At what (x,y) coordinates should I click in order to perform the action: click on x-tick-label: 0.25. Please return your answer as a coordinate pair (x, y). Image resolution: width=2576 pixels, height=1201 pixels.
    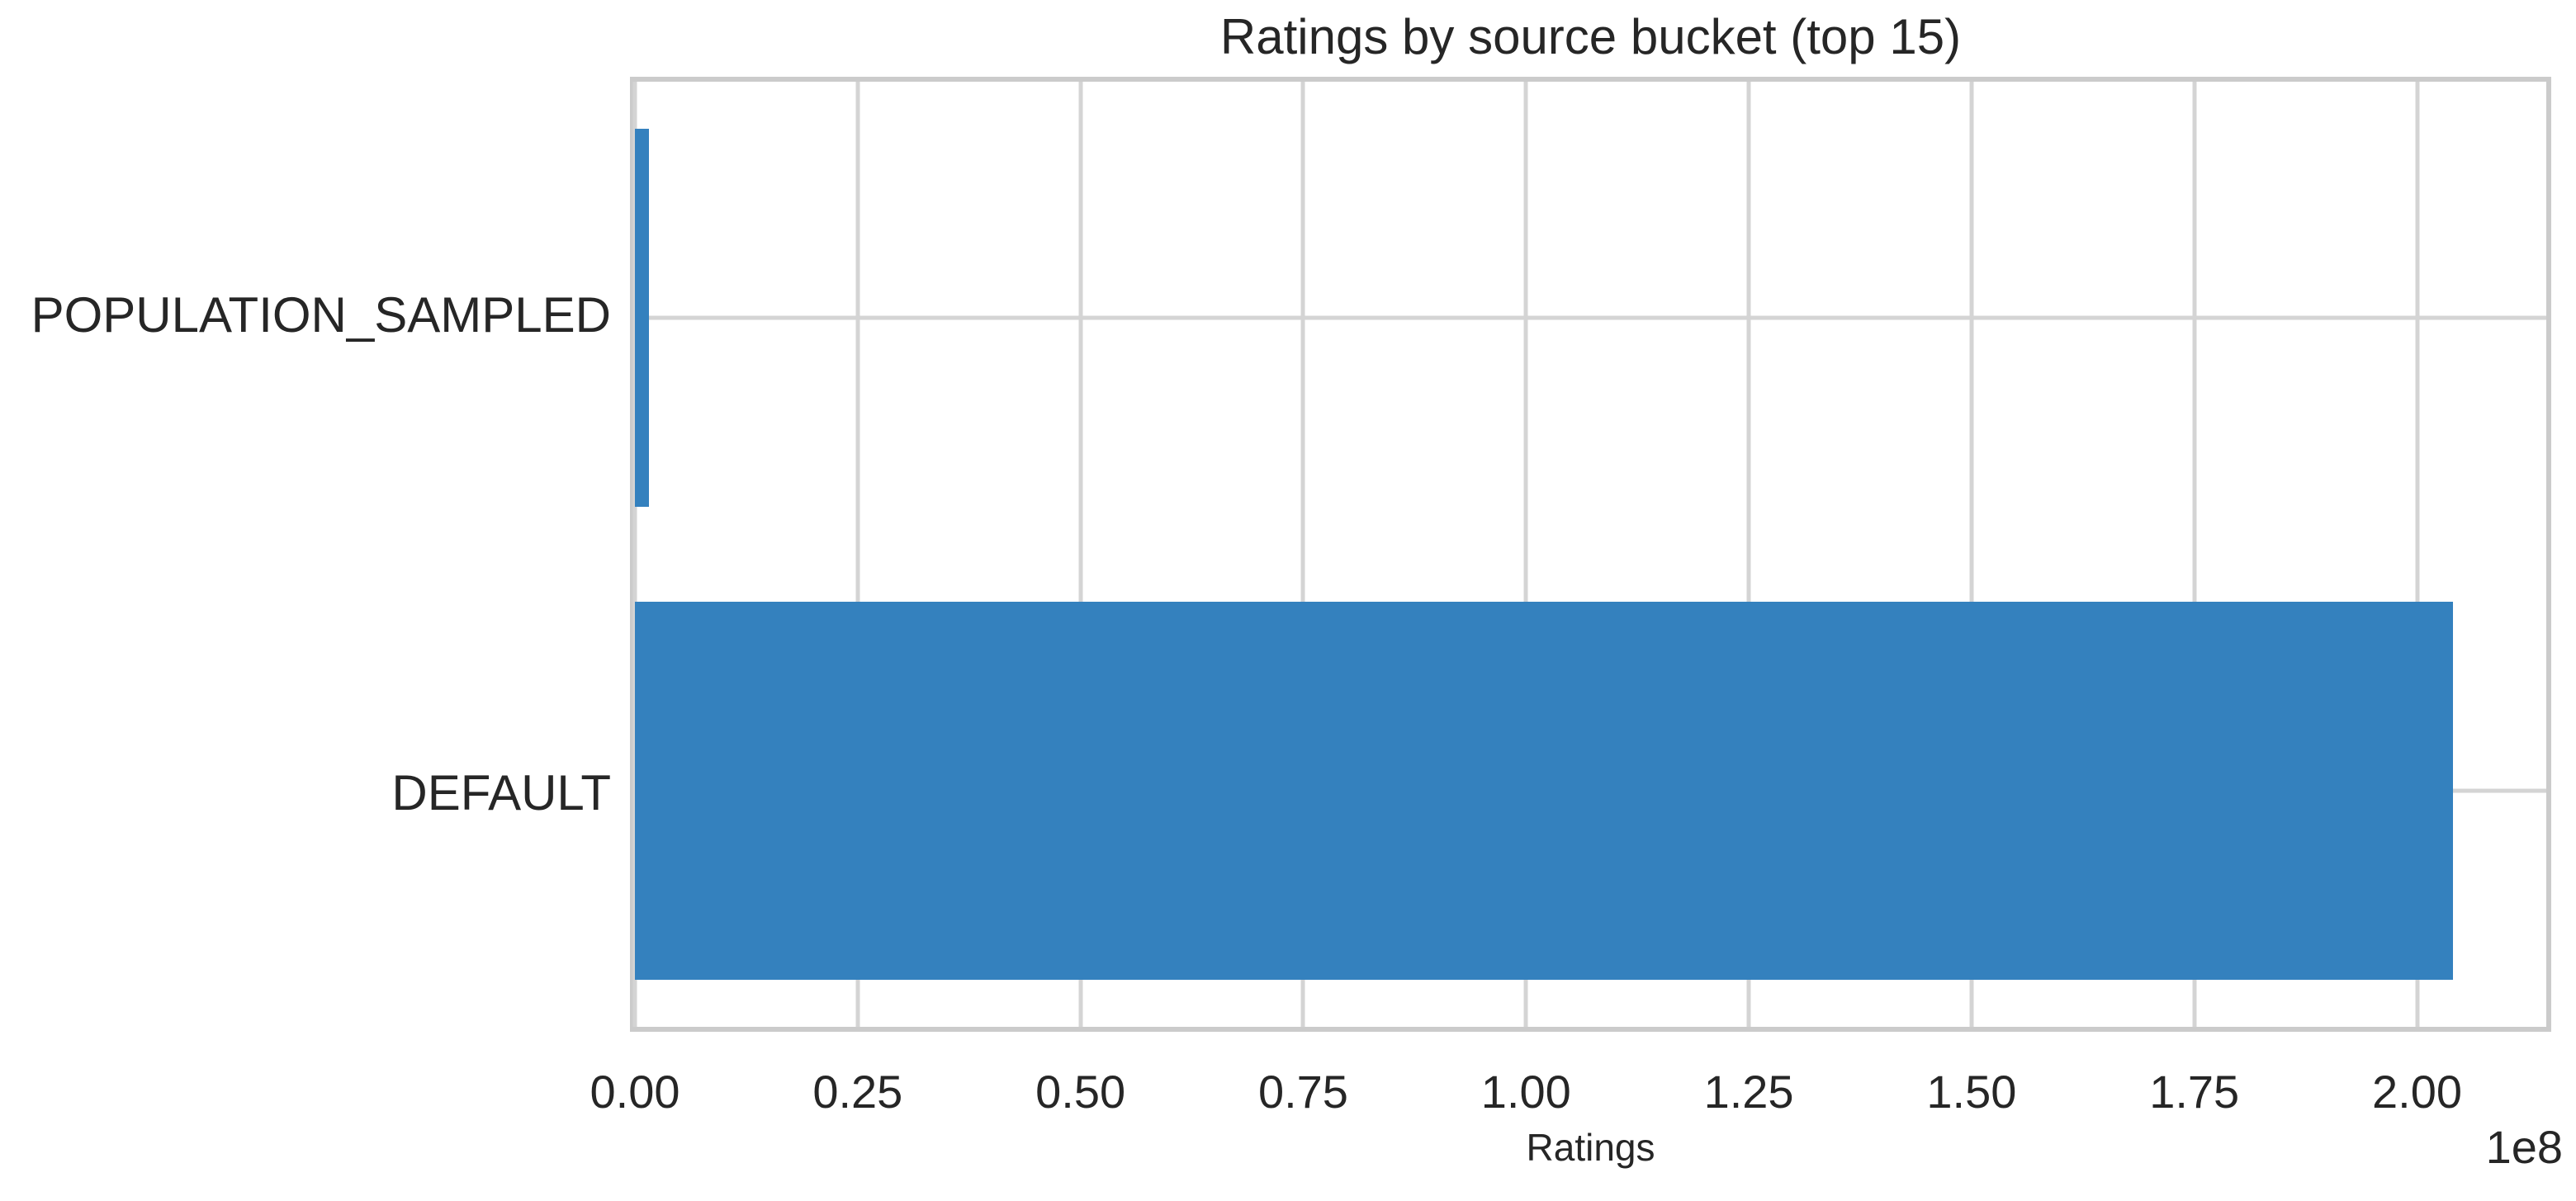
    Looking at the image, I should click on (857, 1092).